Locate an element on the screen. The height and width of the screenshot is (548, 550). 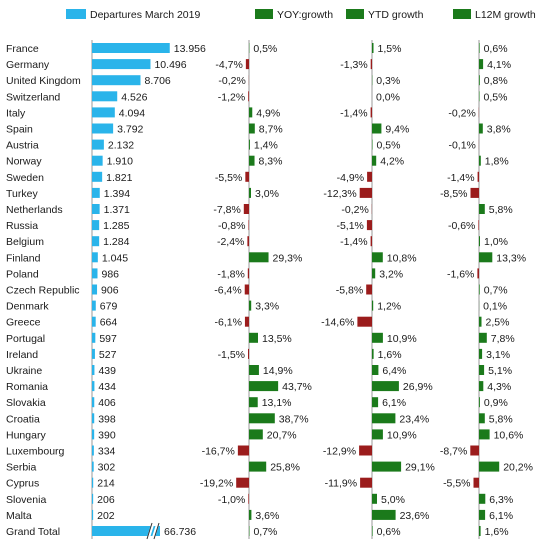
label-ytd-growth-slovenia: 5,0% is located at coordinates (393, 500).